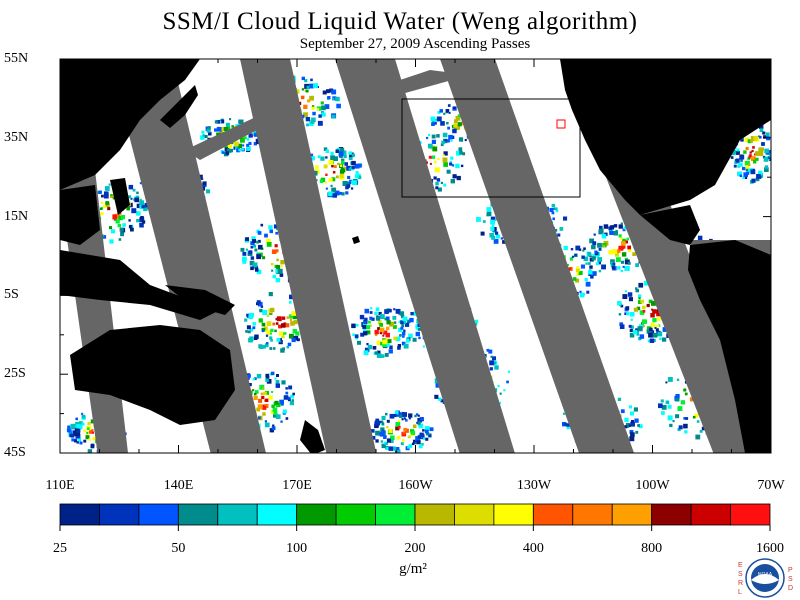 This screenshot has width=800, height=600. I want to click on land-japan, so click(179, 106).